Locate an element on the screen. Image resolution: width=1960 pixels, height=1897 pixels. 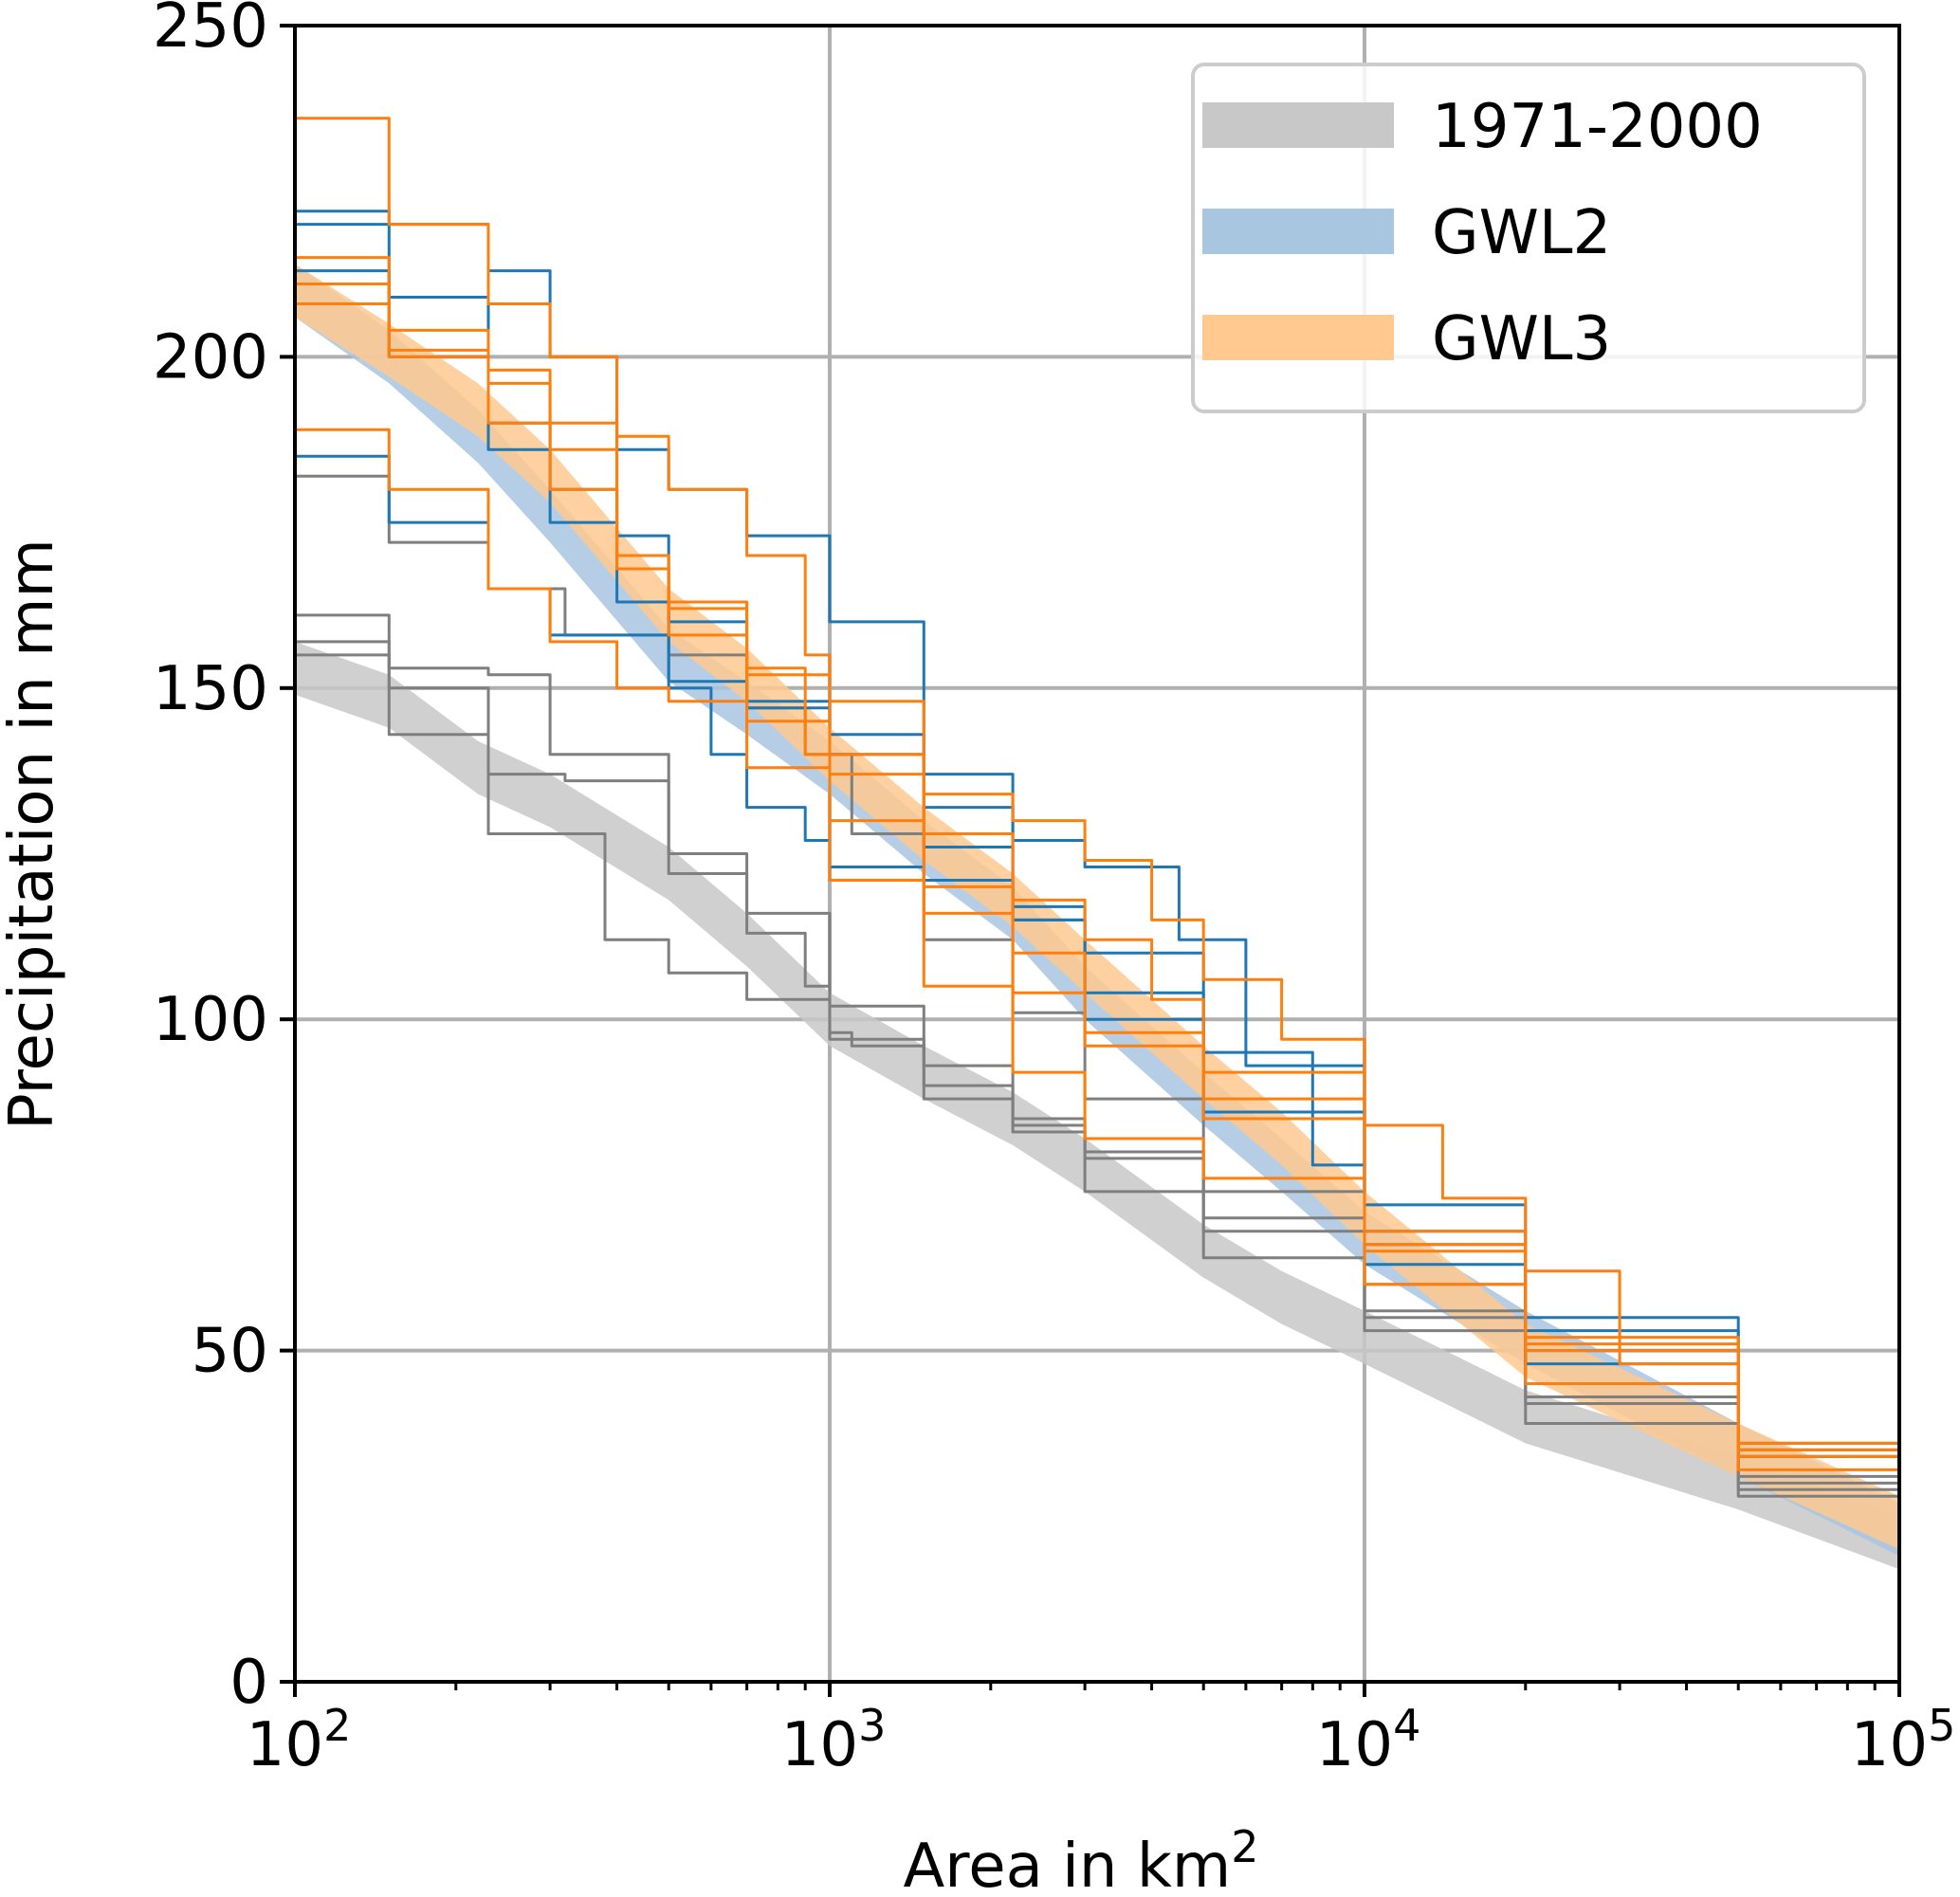
y-tick-labels: 0 50 100 150 200 250 is located at coordinates (210, 859).